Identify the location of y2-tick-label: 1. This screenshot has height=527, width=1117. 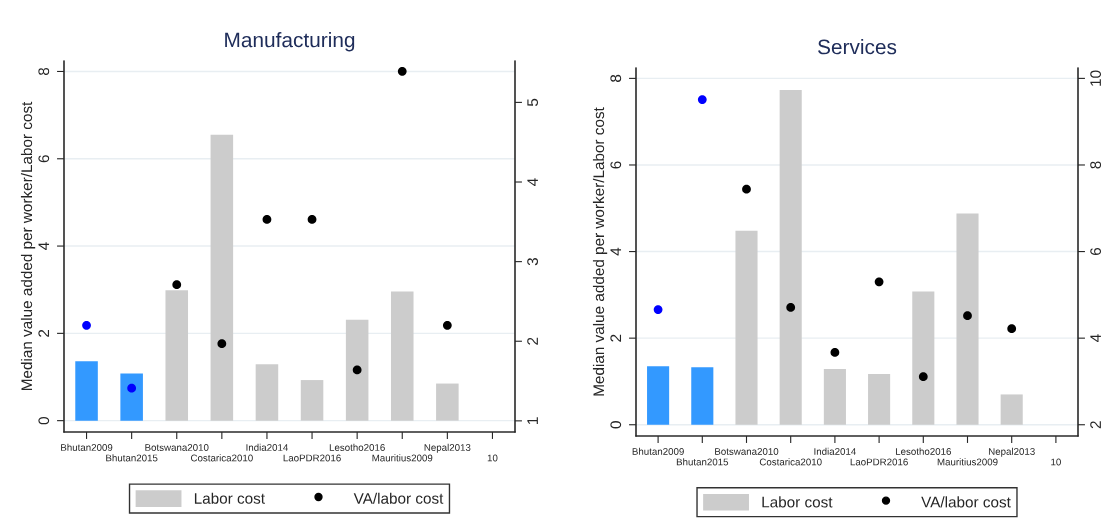
(532, 420).